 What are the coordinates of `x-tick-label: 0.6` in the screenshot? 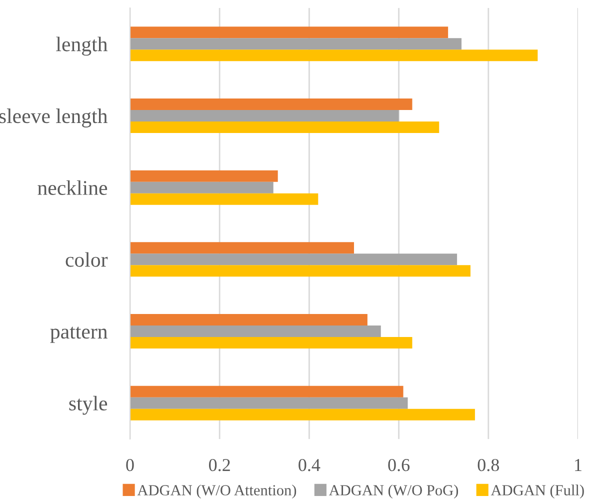 It's located at (399, 465).